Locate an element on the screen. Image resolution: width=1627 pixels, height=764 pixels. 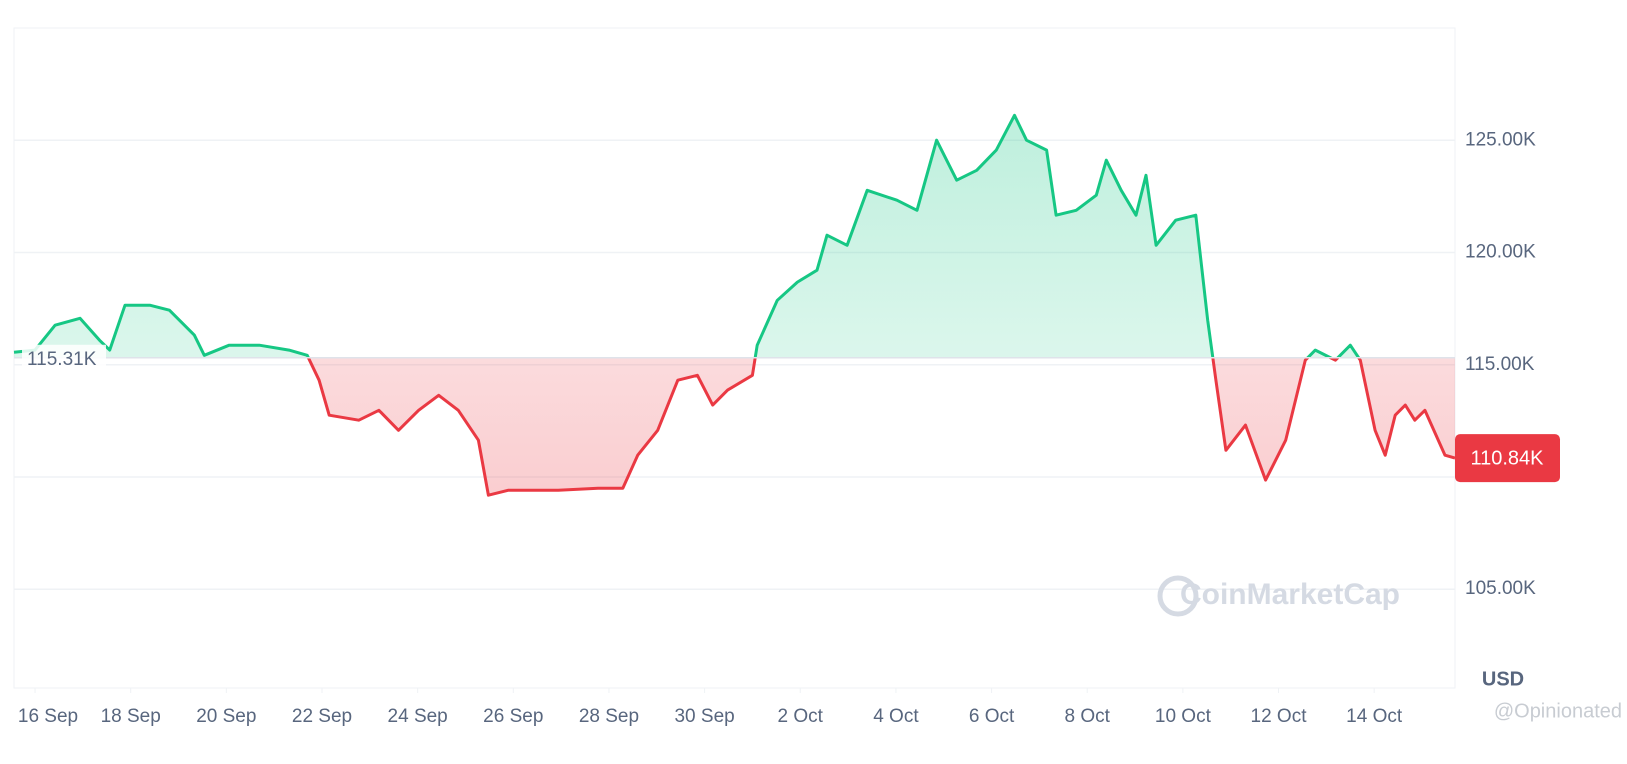
watermark: CoinMarketCap is located at coordinates (1290, 594).